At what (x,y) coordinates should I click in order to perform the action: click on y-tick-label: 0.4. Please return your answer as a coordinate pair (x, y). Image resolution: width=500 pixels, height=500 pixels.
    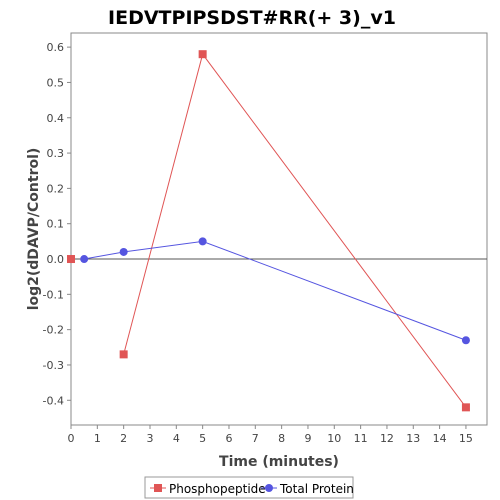
    Looking at the image, I should click on (56, 118).